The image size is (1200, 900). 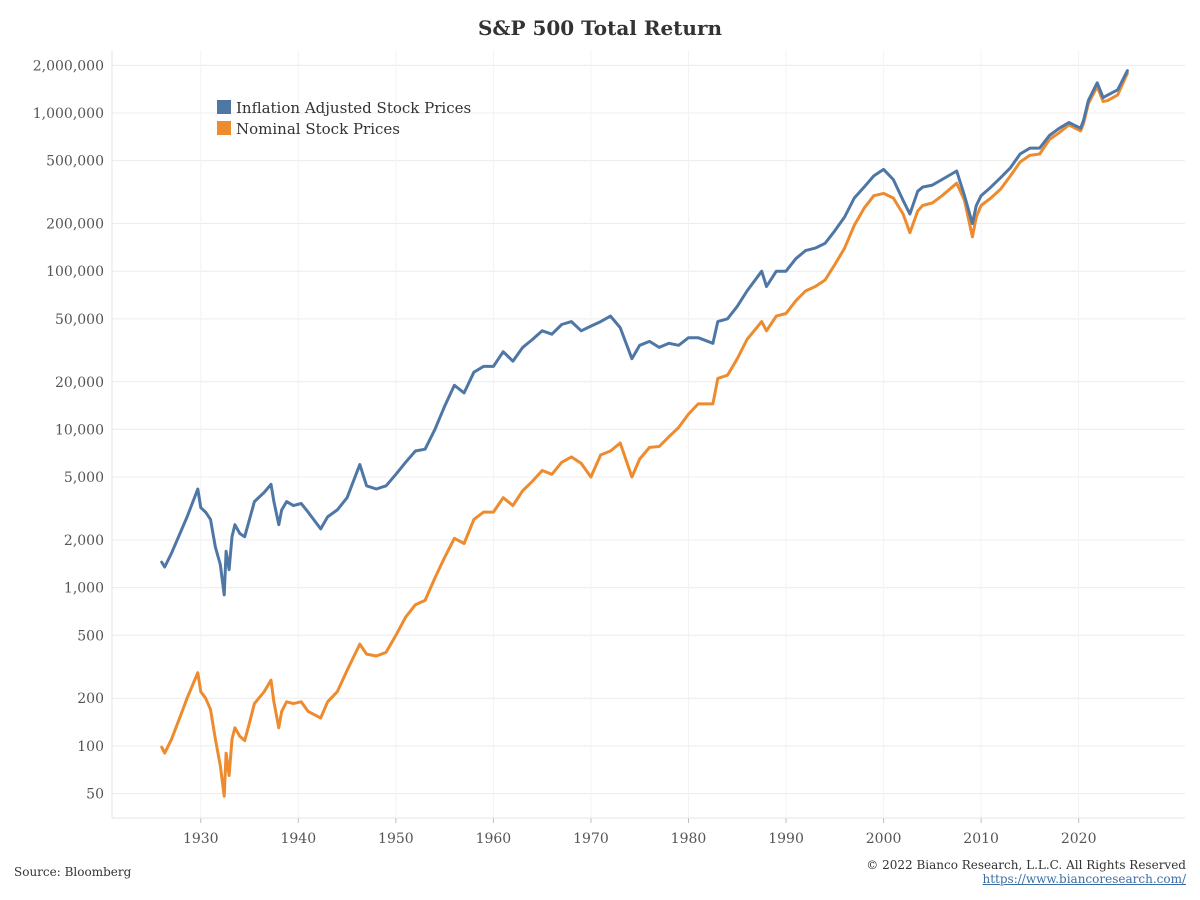 What do you see at coordinates (84, 589) in the screenshot?
I see `y-tick-label: 1,000` at bounding box center [84, 589].